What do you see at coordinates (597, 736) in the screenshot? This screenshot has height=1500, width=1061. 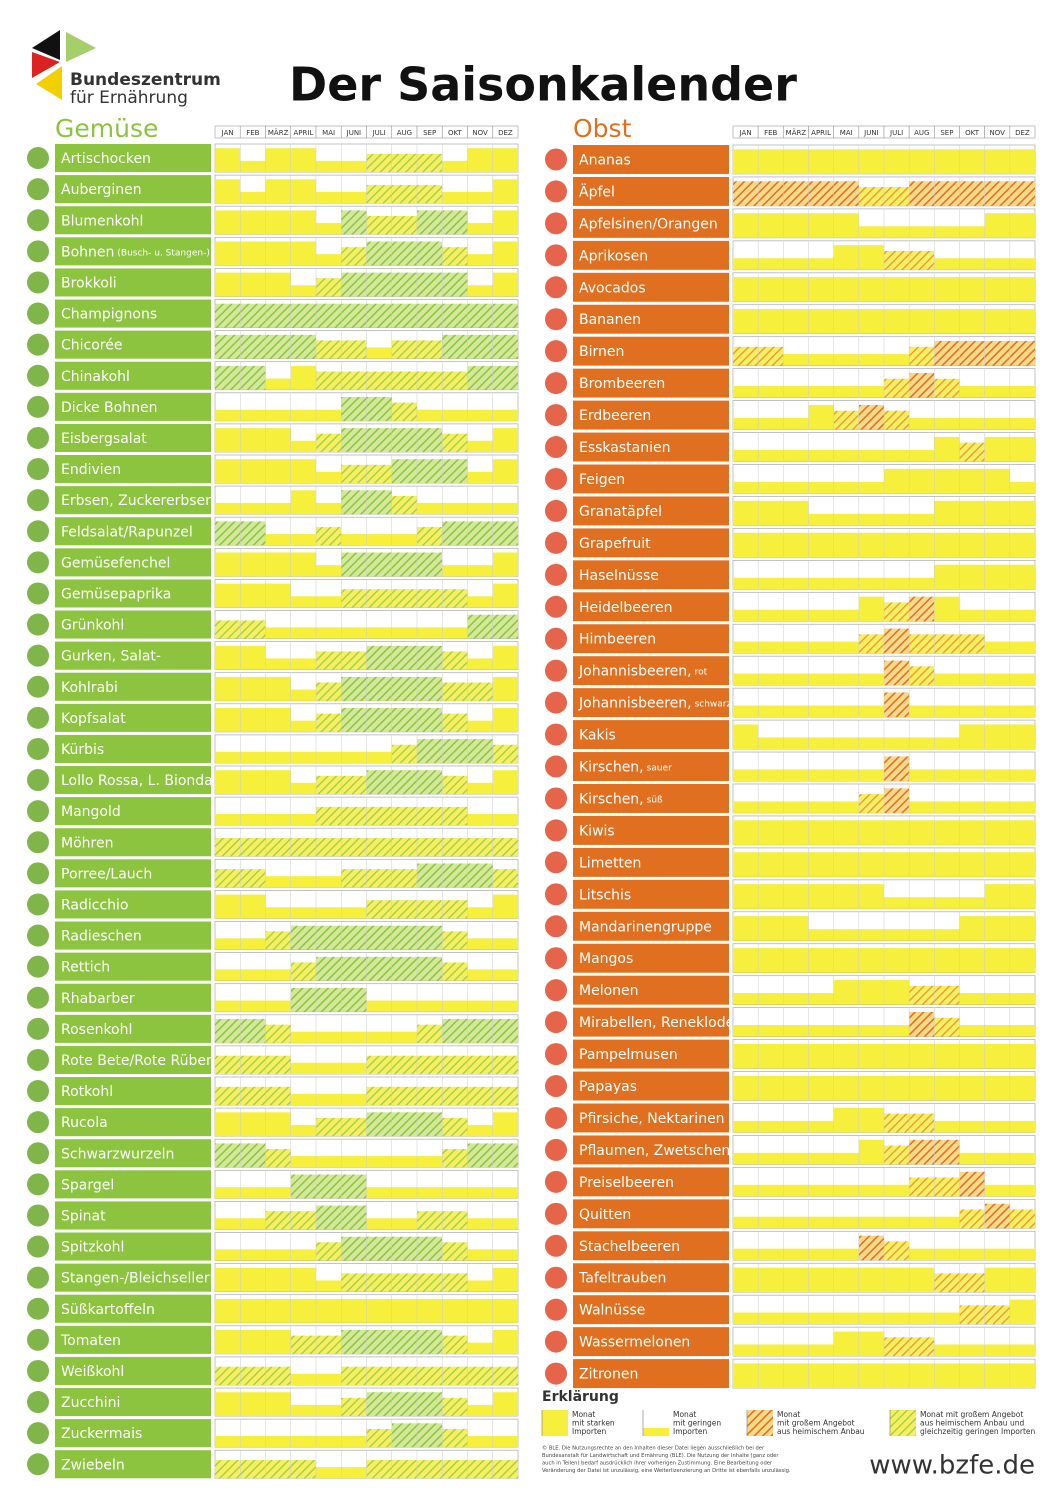 I see `item-label: Kakis` at bounding box center [597, 736].